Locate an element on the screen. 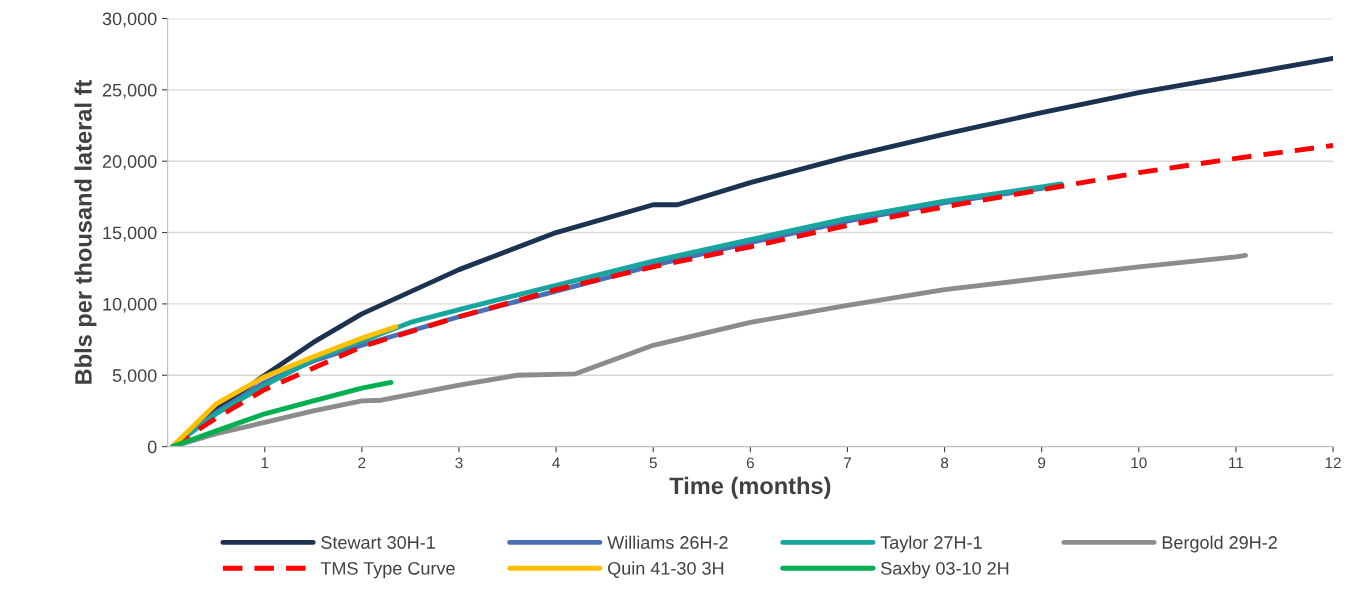  x-tick-label: 2 is located at coordinates (362, 463).